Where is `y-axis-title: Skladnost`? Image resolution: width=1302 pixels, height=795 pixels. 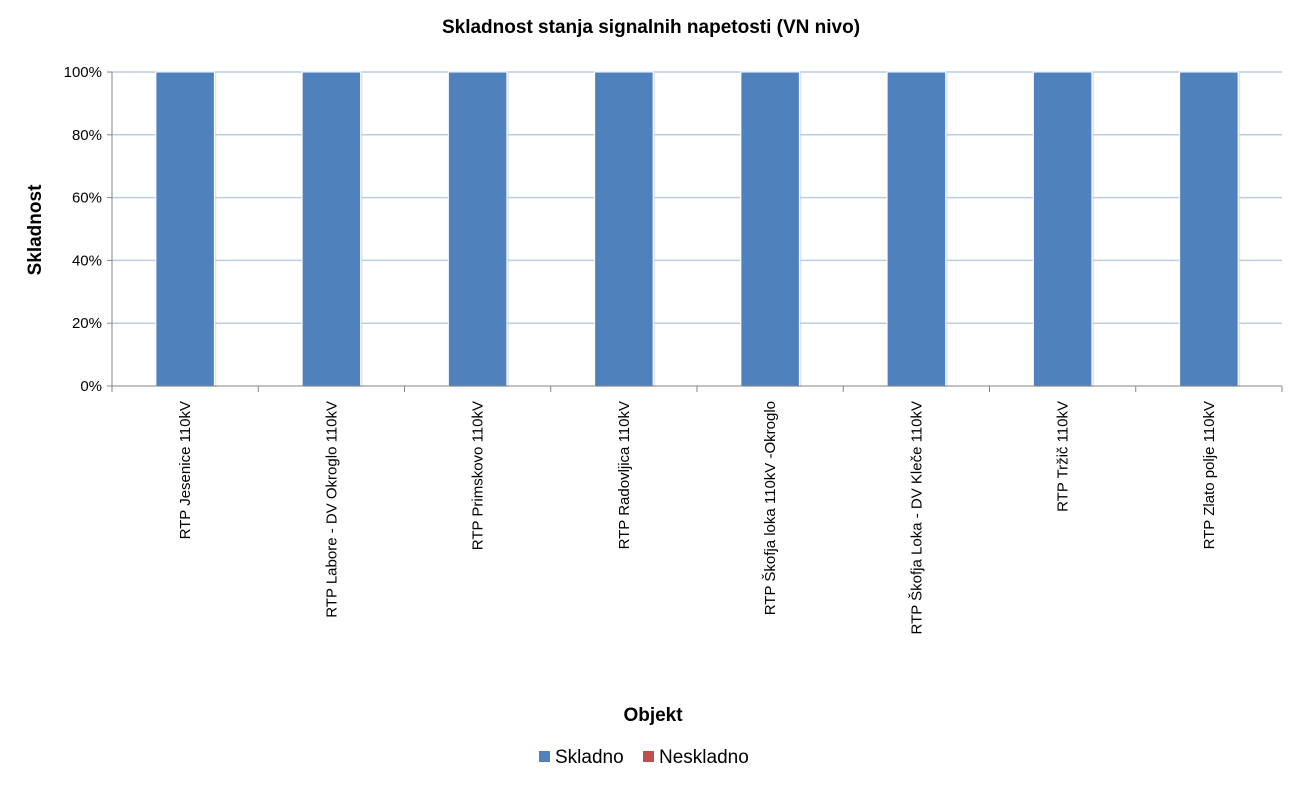 y-axis-title: Skladnost is located at coordinates (35, 229).